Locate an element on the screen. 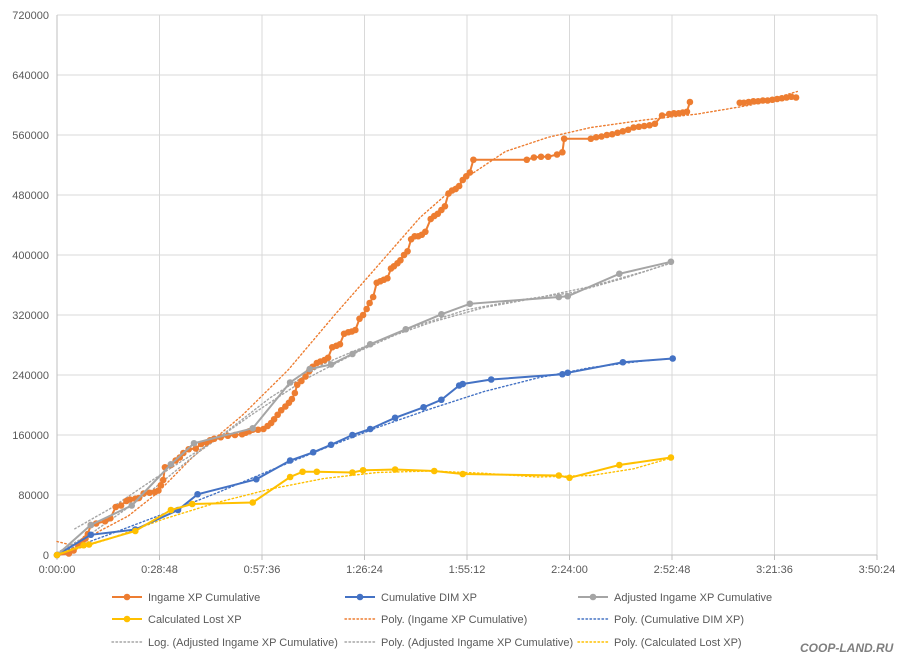 The height and width of the screenshot is (660, 910). legend-label: Log. (Adjusted Ingame XP Cumulative) is located at coordinates (243, 643).